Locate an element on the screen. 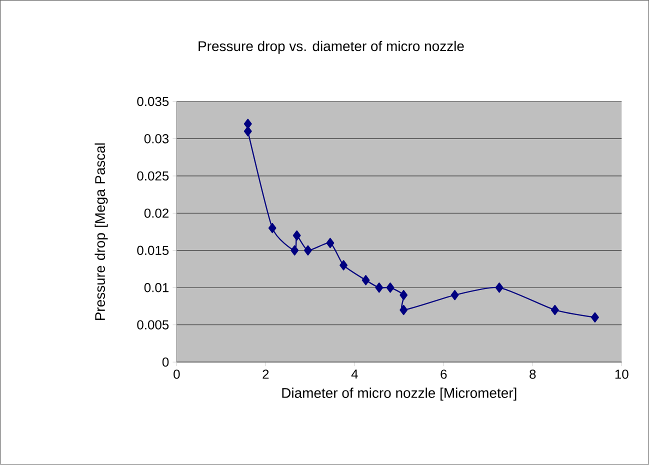 The image size is (649, 465). x-tick-label: 0 is located at coordinates (177, 374).